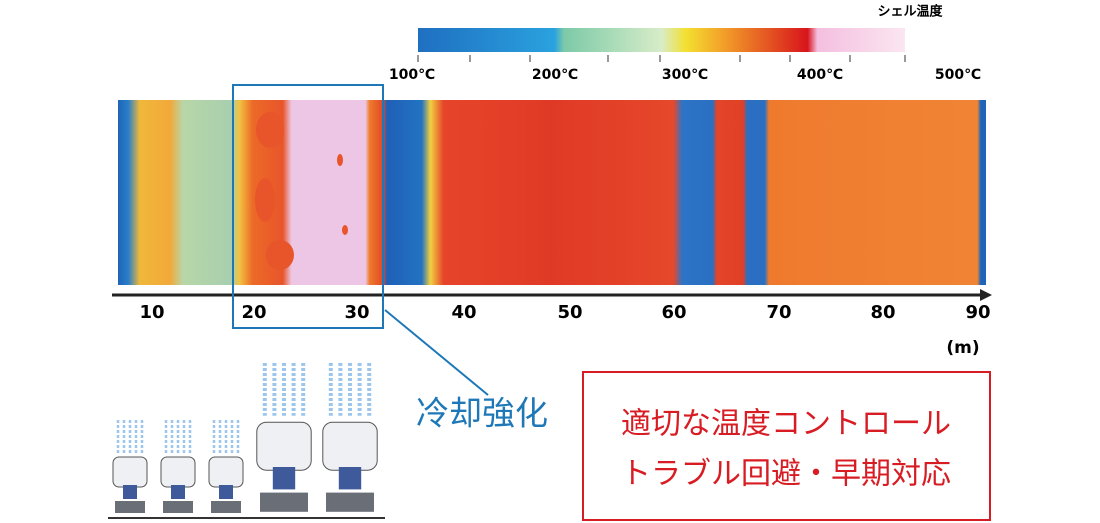  What do you see at coordinates (301, 191) in the screenshot?
I see `hot-spots` at bounding box center [301, 191].